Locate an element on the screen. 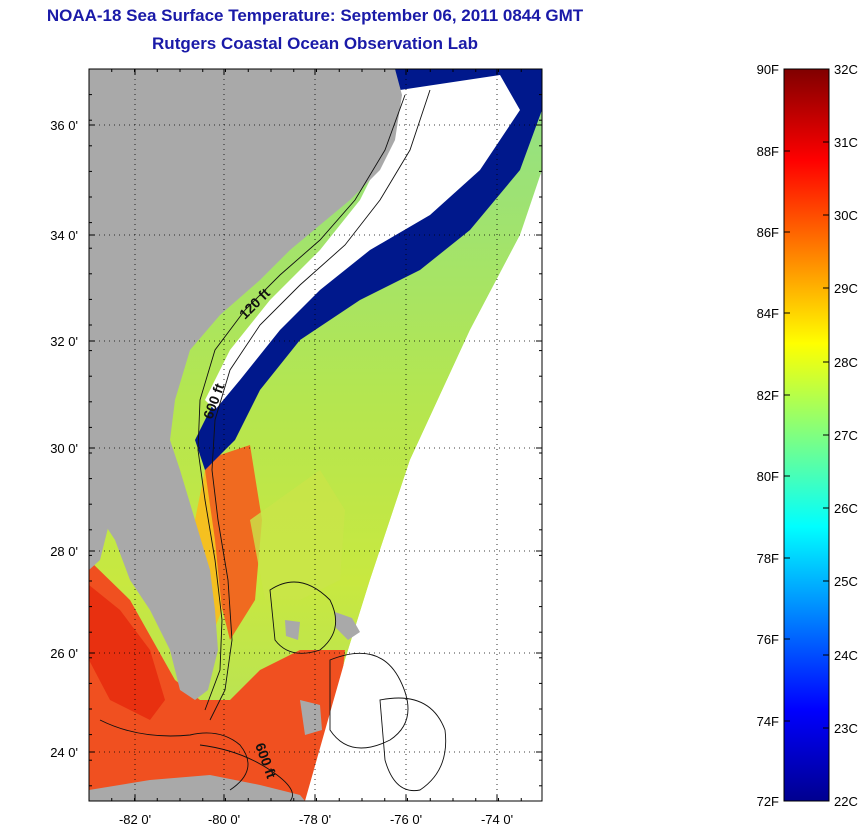  isobath-bahamas-c is located at coordinates (413, 744).